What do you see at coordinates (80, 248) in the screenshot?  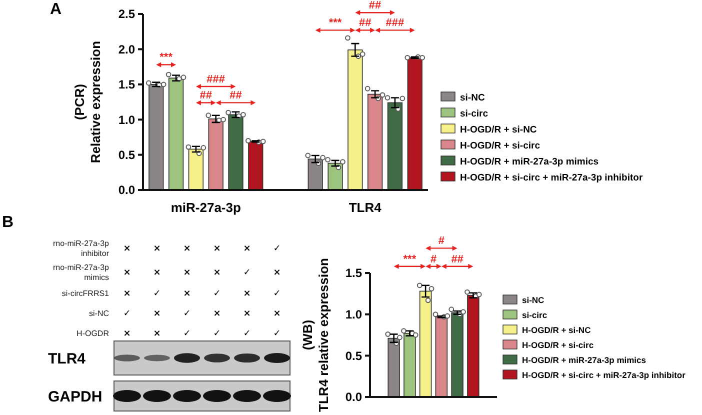 I see `category-label: rno-miR-27a-3p inhibitor` at bounding box center [80, 248].